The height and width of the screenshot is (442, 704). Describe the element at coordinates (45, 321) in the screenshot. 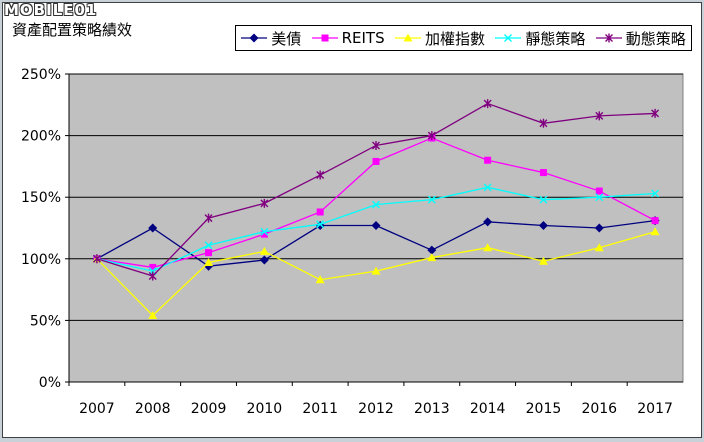

I see `y-tick-label: 50%` at that location.